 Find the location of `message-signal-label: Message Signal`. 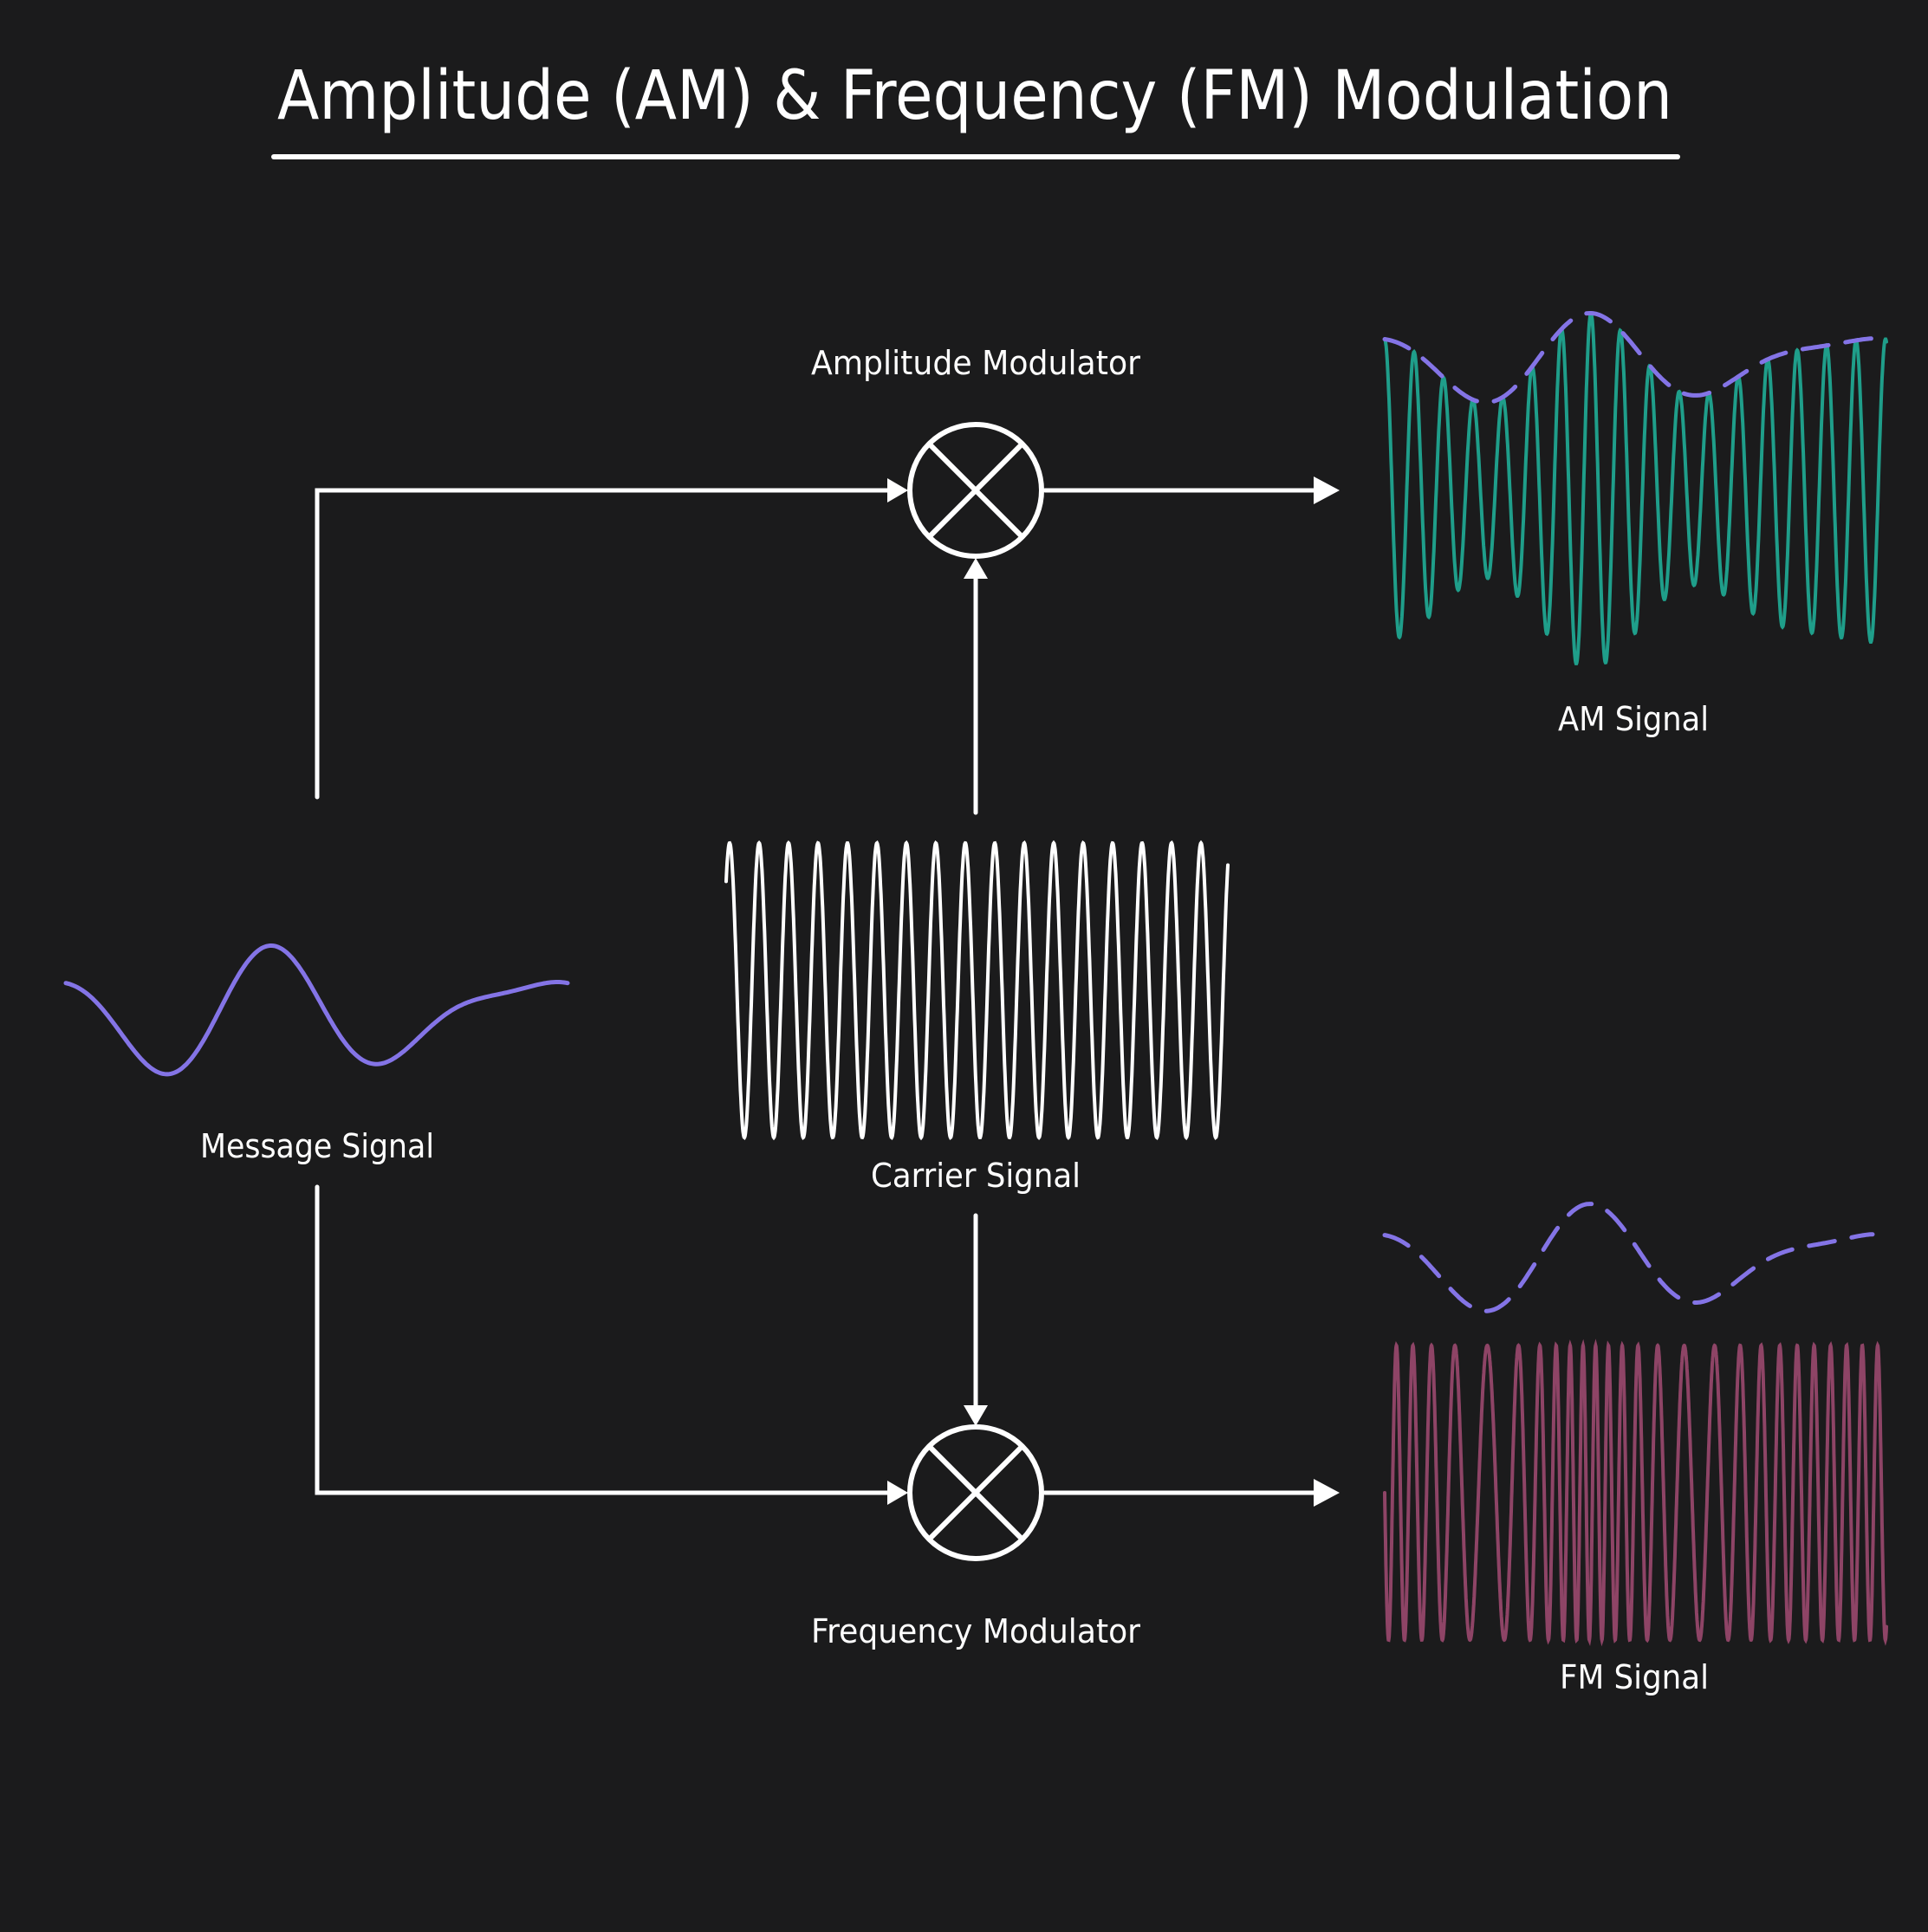

message-signal-label: Message Signal is located at coordinates (317, 1146).